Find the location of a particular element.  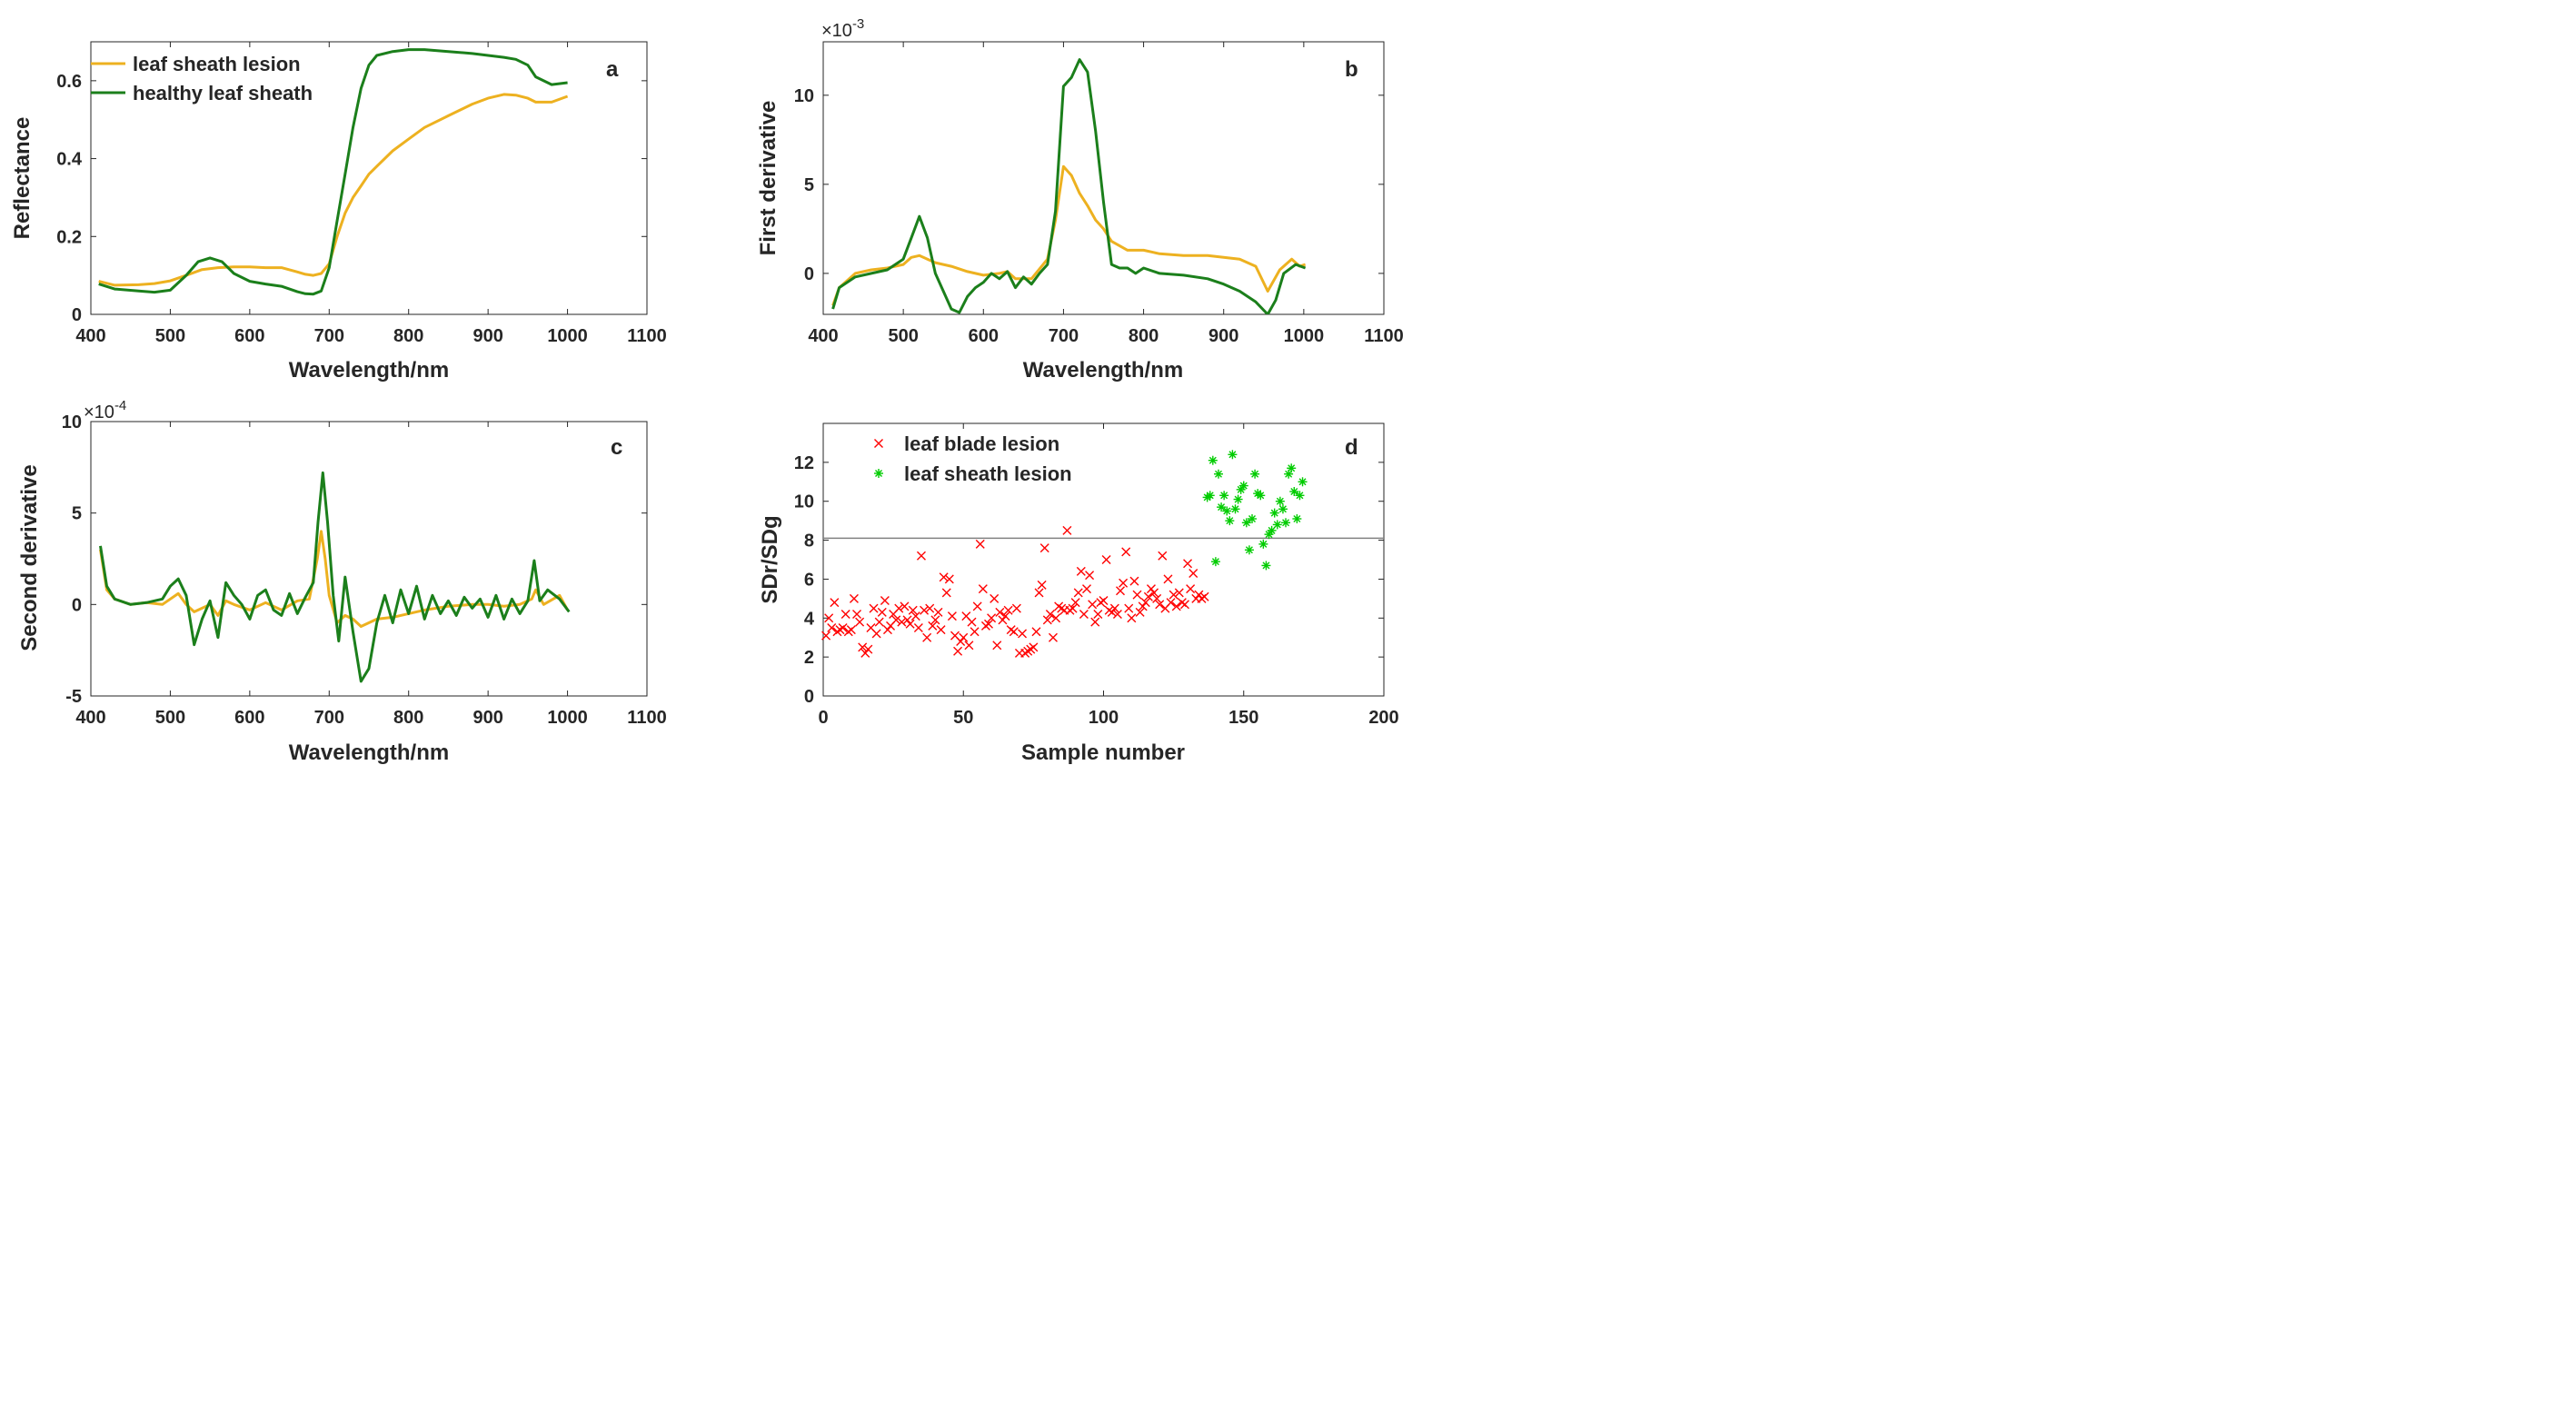

panel-b-plot-area is located at coordinates (1104, 178).